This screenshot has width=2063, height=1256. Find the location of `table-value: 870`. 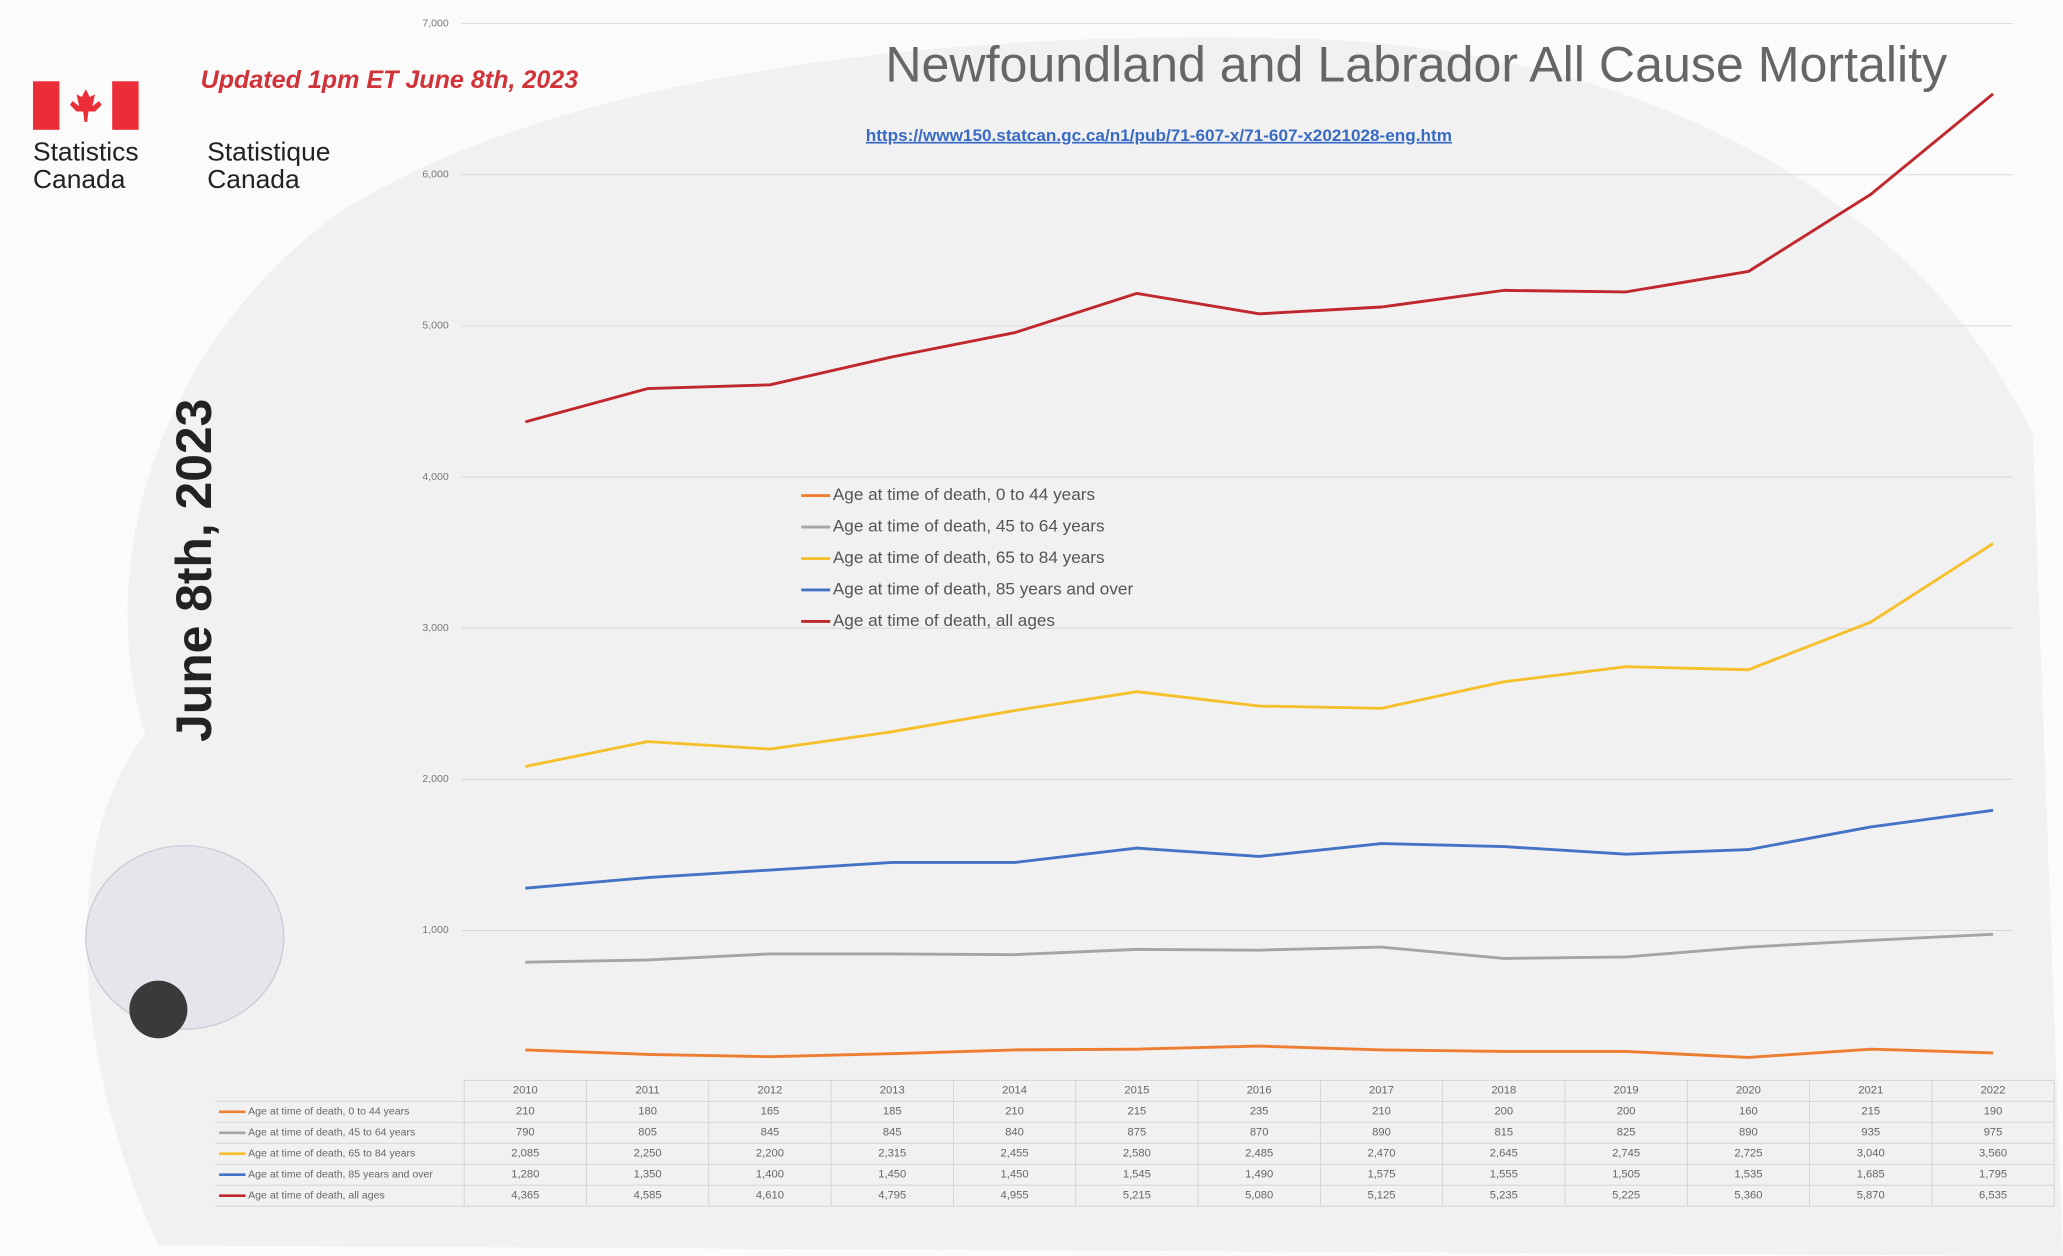

table-value: 870 is located at coordinates (1259, 1133).